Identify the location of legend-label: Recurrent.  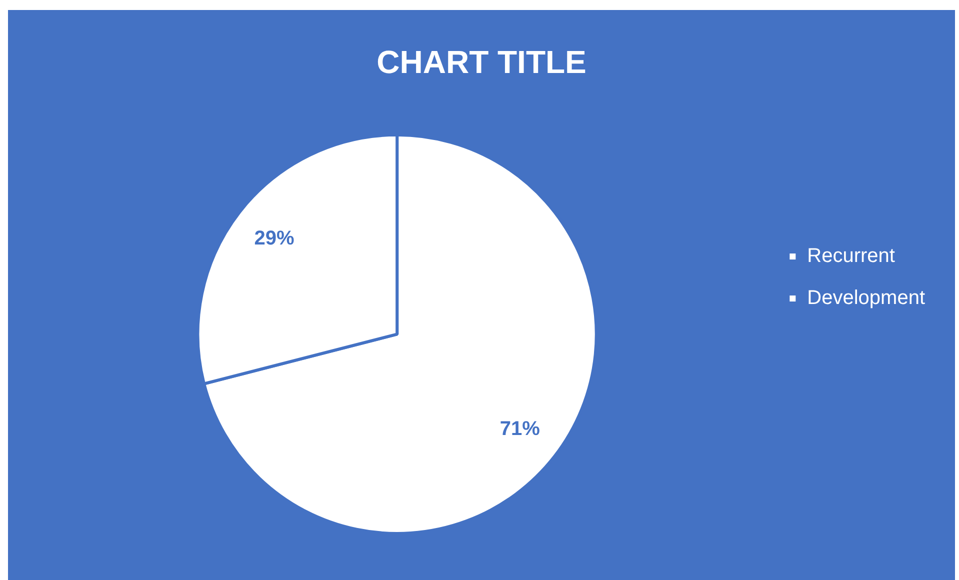
(851, 256).